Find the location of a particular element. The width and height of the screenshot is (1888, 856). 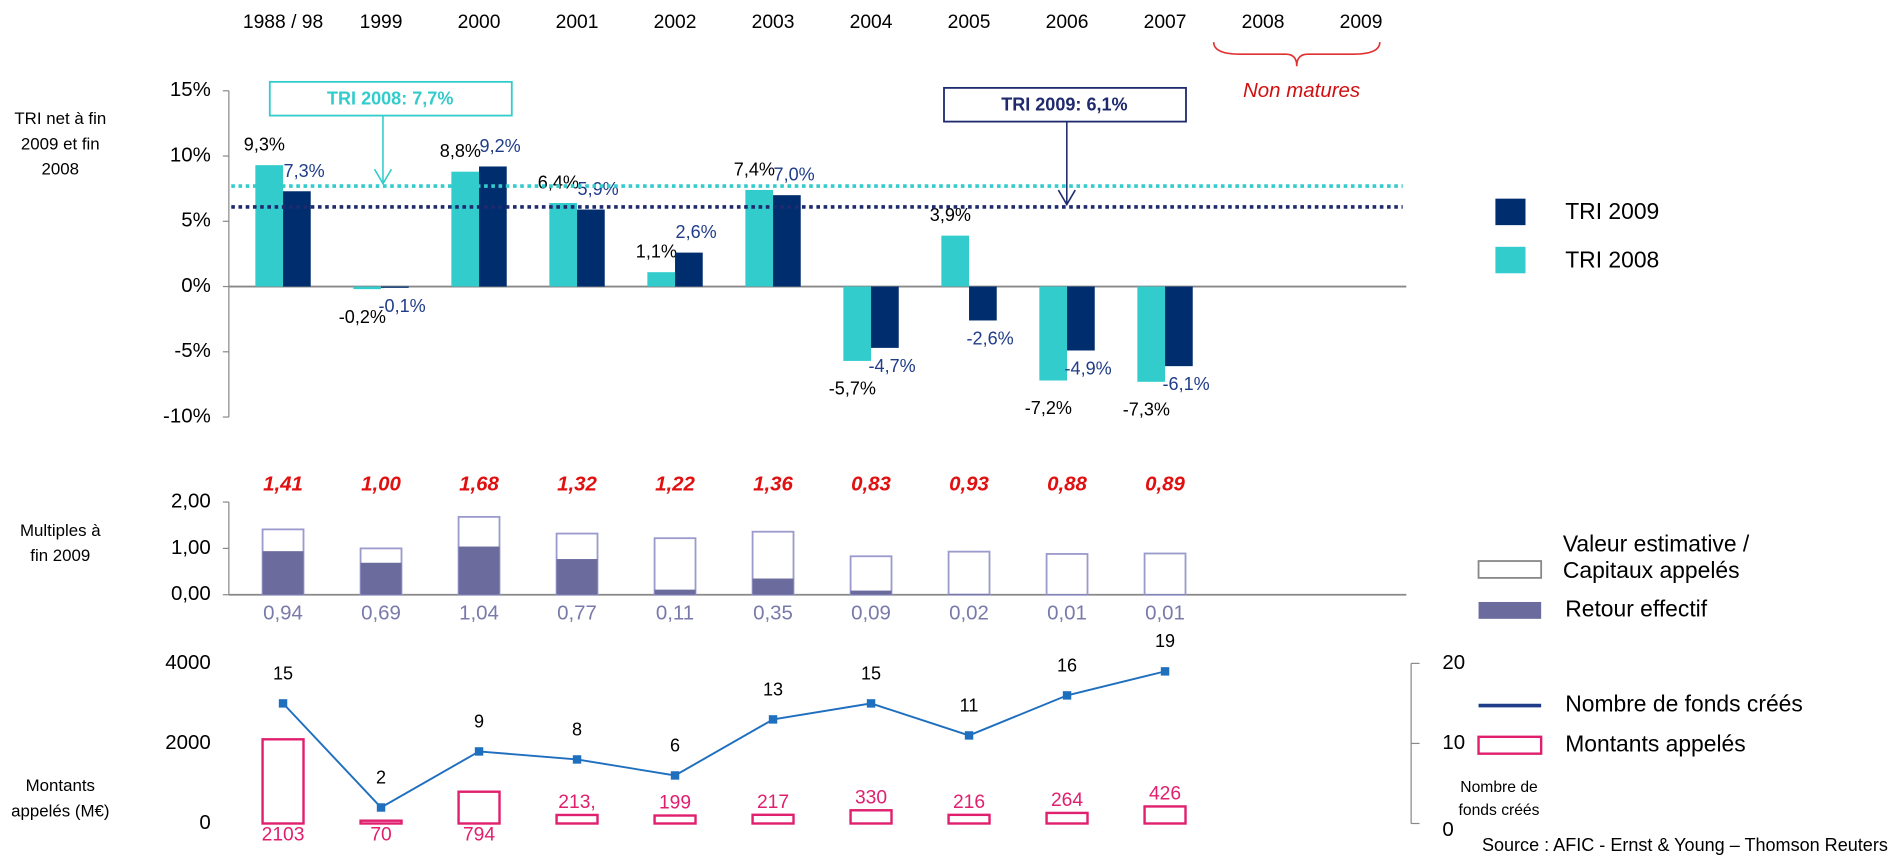

value-label: 213, is located at coordinates (576, 802).